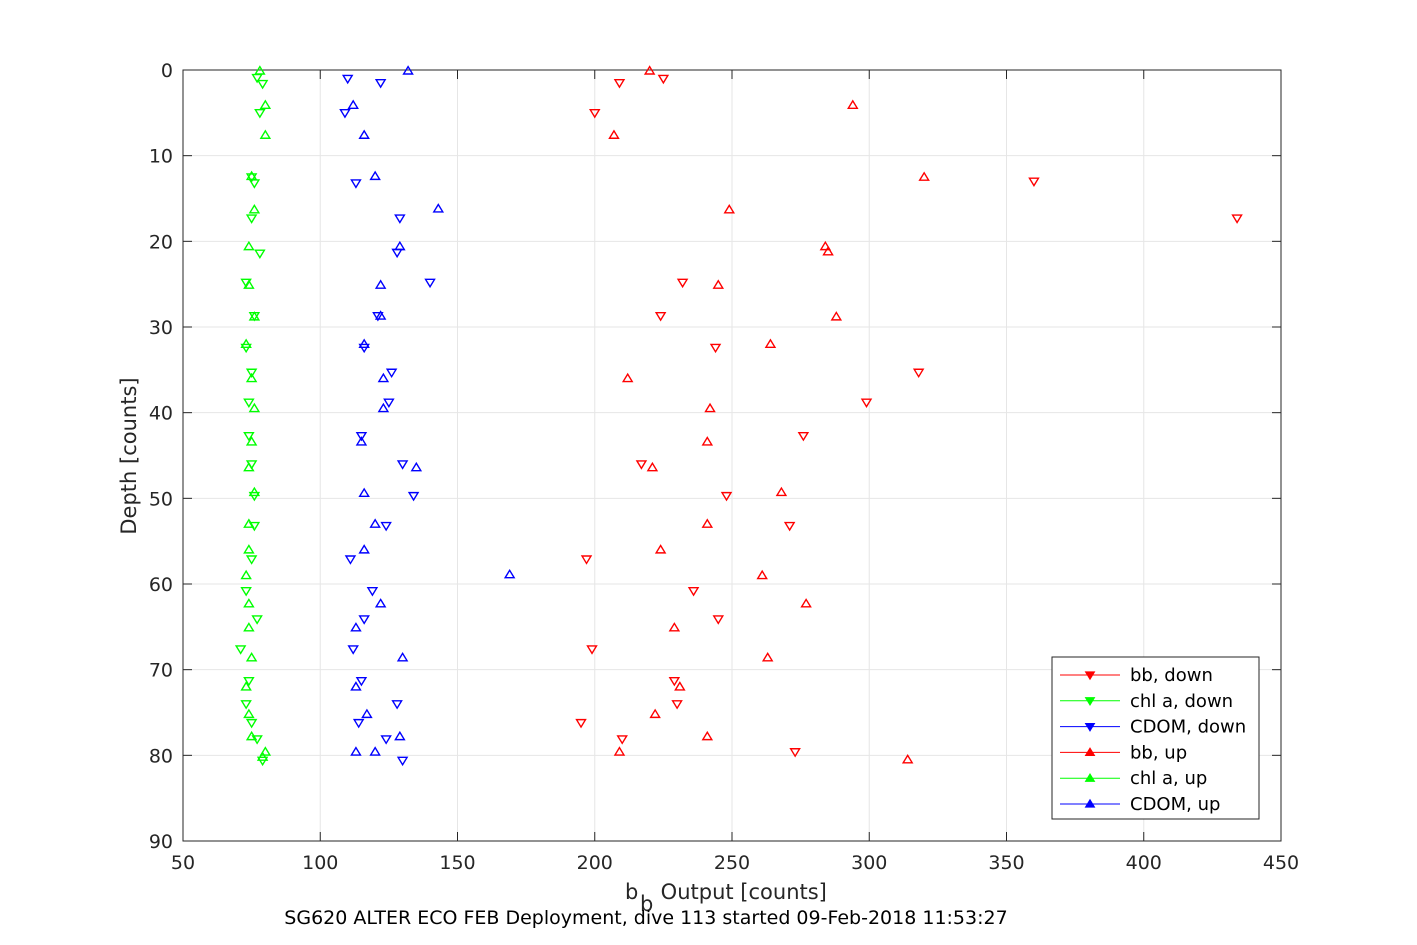 This screenshot has width=1417, height=945. Describe the element at coordinates (161, 842) in the screenshot. I see `y-tick-label: 90` at that location.